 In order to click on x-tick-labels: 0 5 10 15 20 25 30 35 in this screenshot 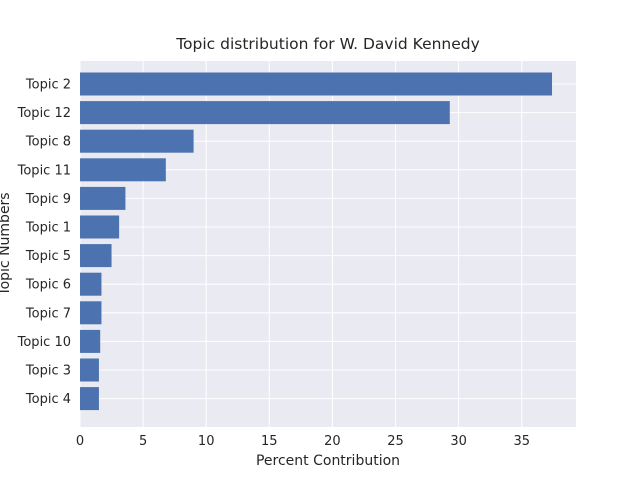, I will do `click(303, 441)`.